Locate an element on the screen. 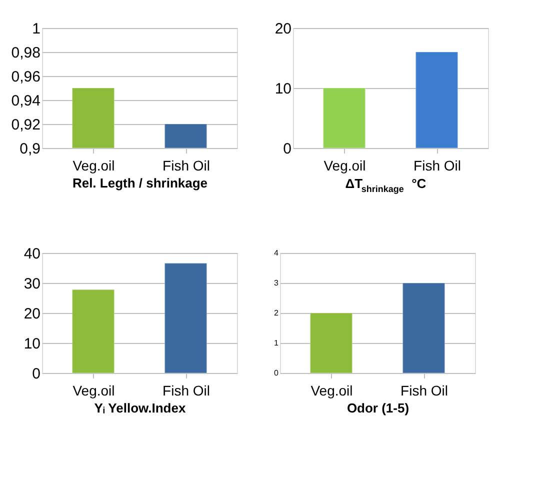 The height and width of the screenshot is (488, 550). y-tick-label: 40 is located at coordinates (32, 254).